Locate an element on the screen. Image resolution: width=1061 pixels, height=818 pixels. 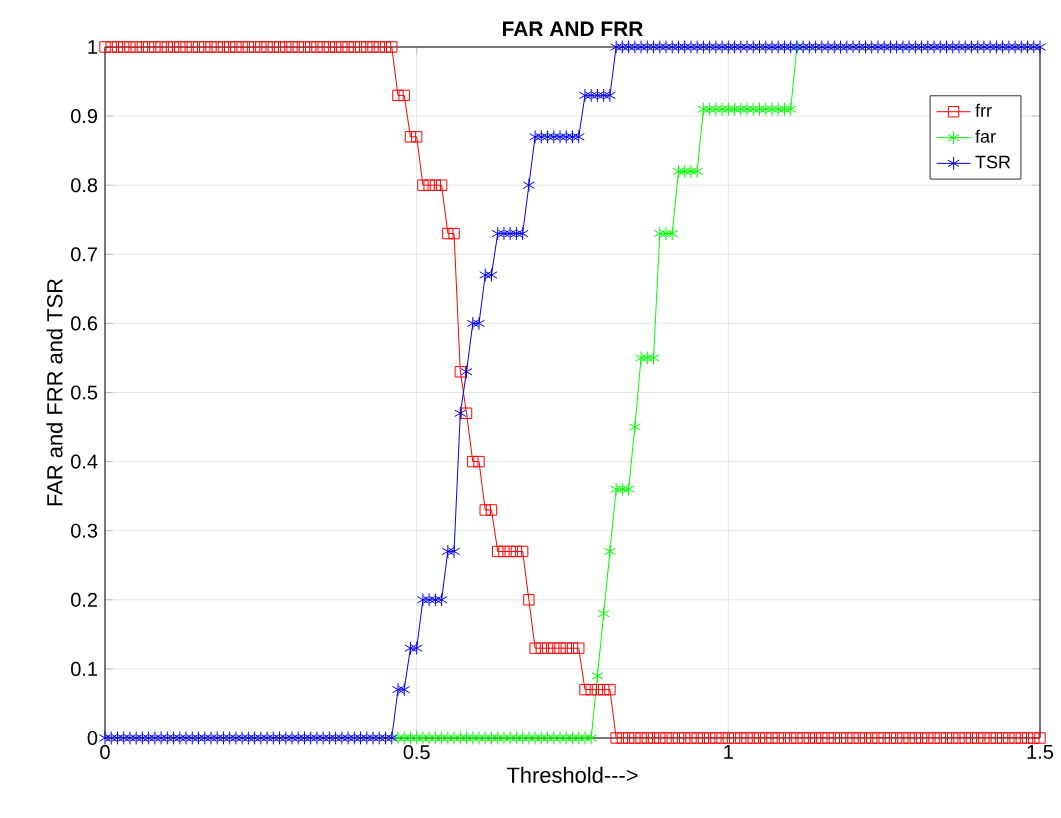
x-axis-title: Threshold---> is located at coordinates (572, 774).